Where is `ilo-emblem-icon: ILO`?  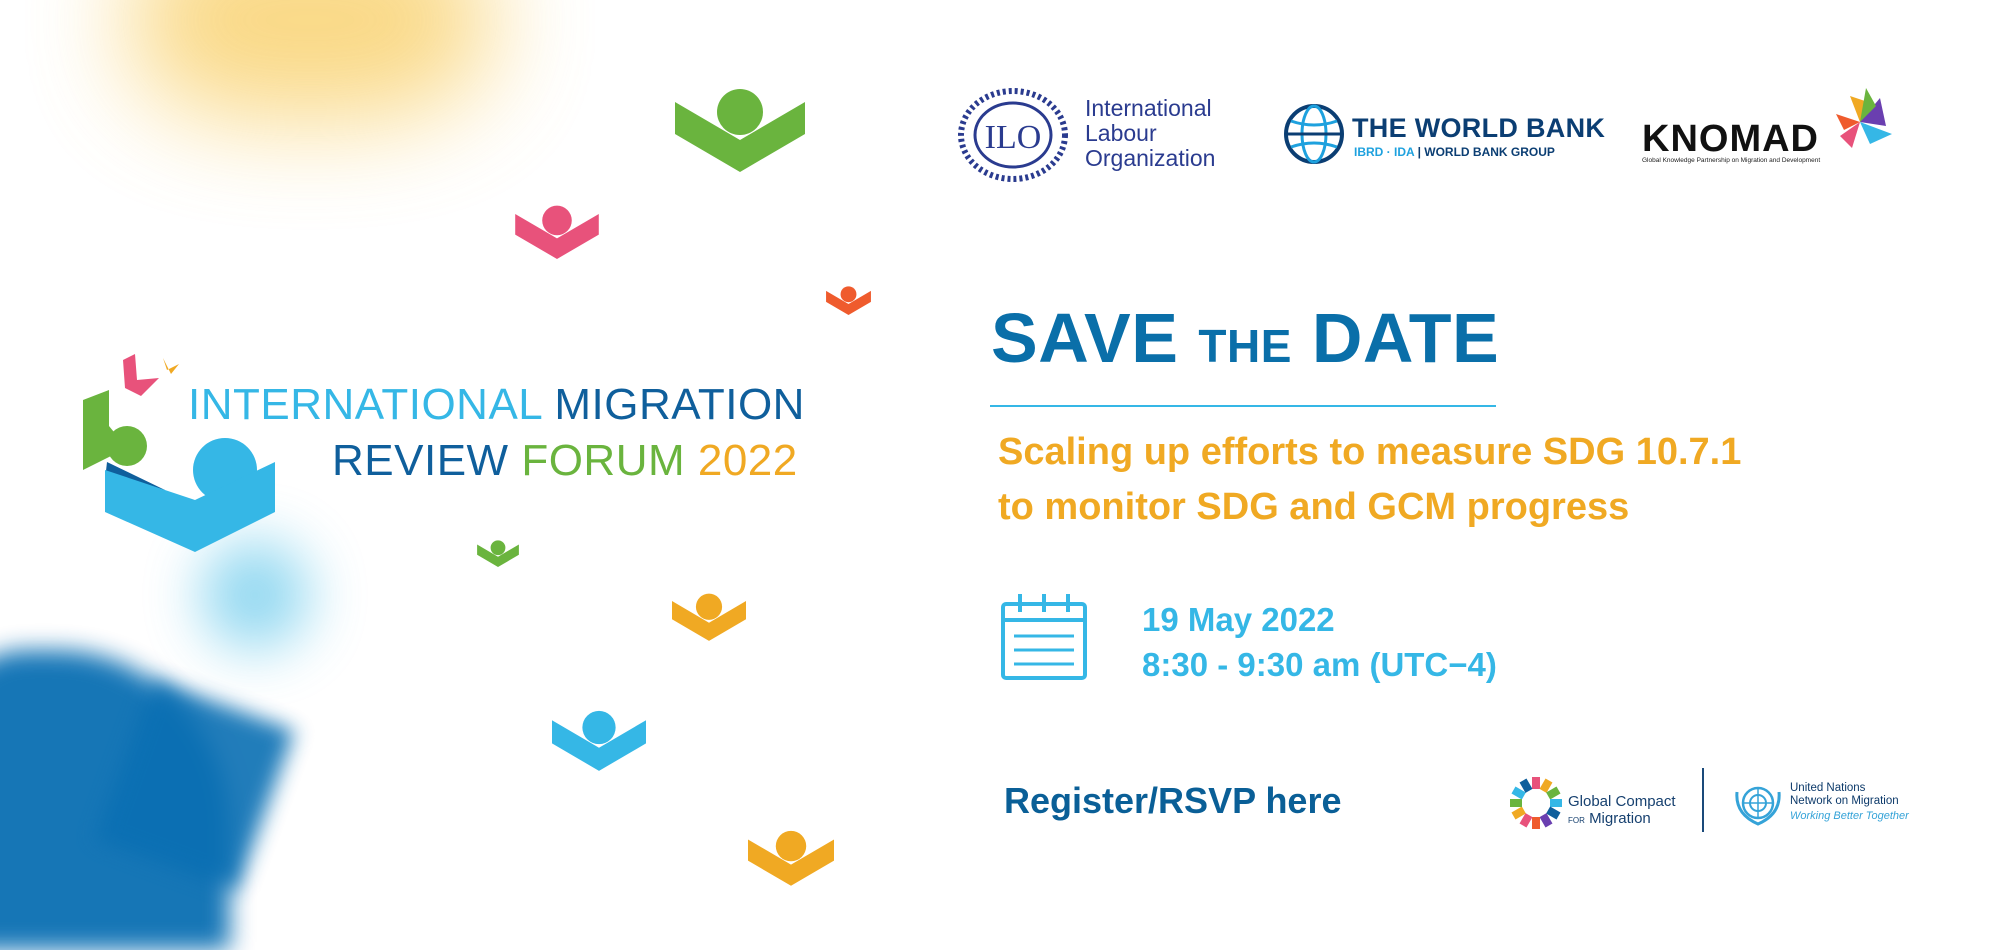
ilo-emblem-icon: ILO is located at coordinates (1013, 135).